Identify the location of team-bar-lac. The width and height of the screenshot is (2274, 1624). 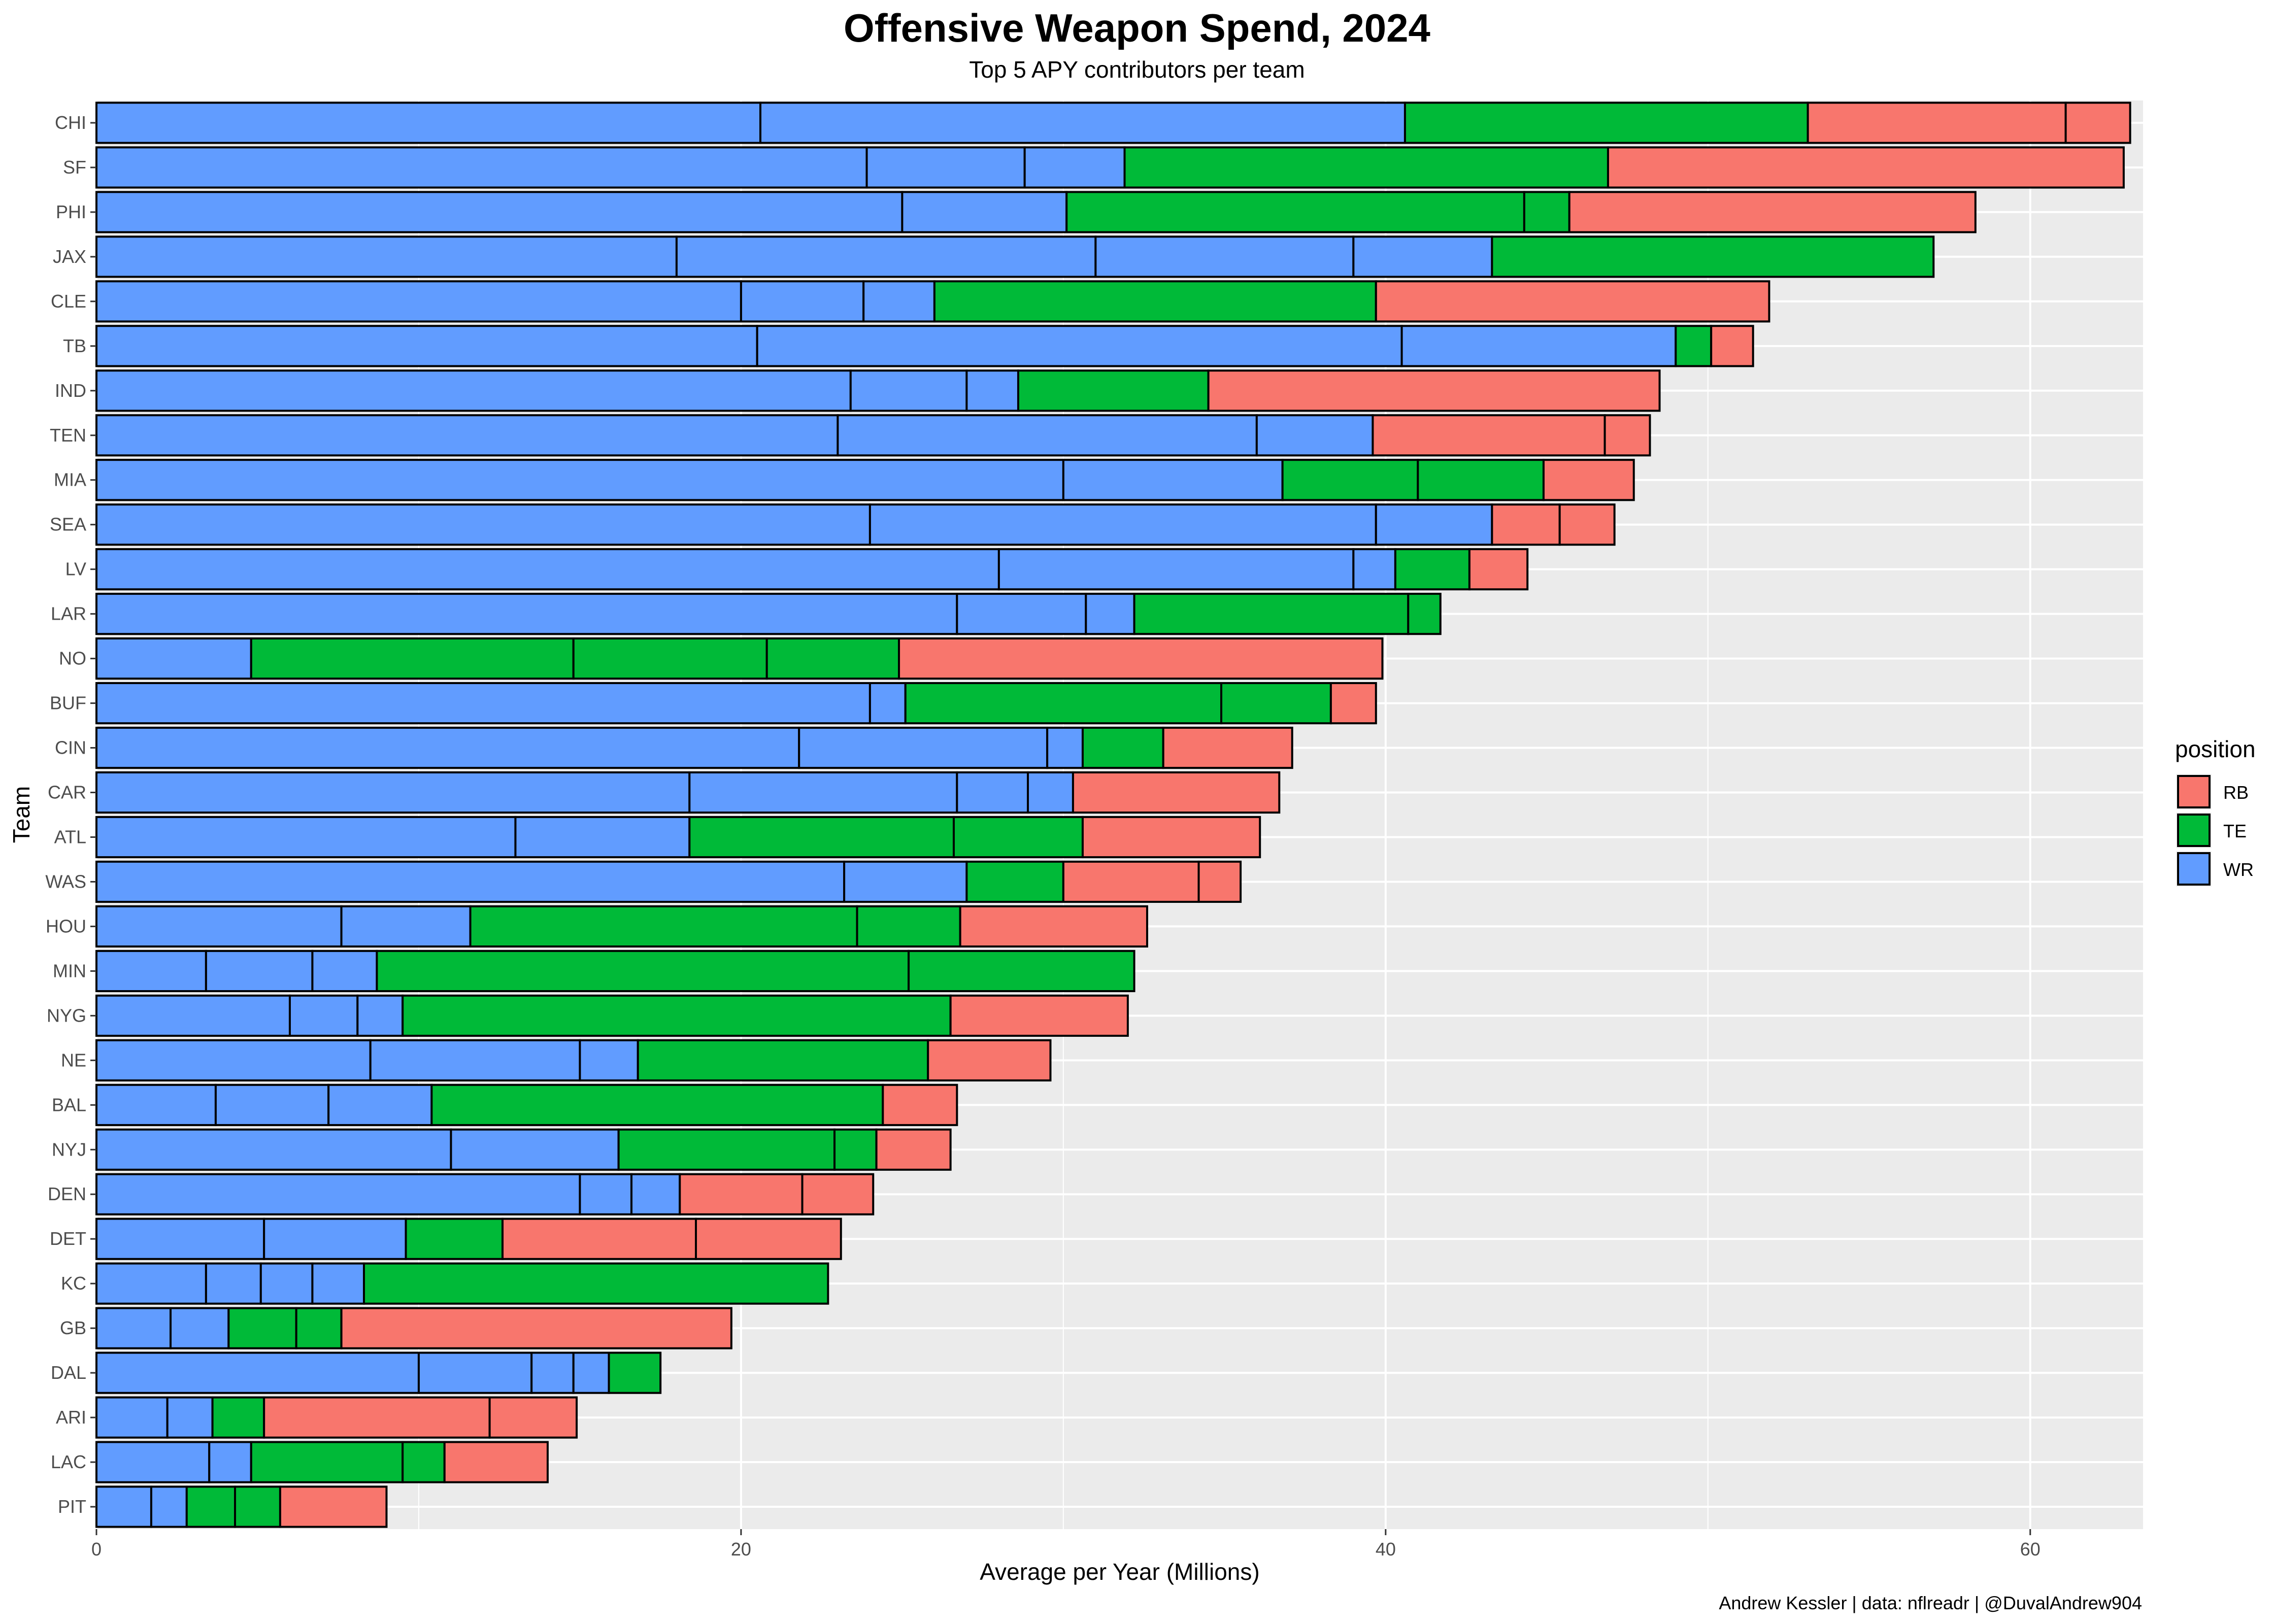
(322, 1462).